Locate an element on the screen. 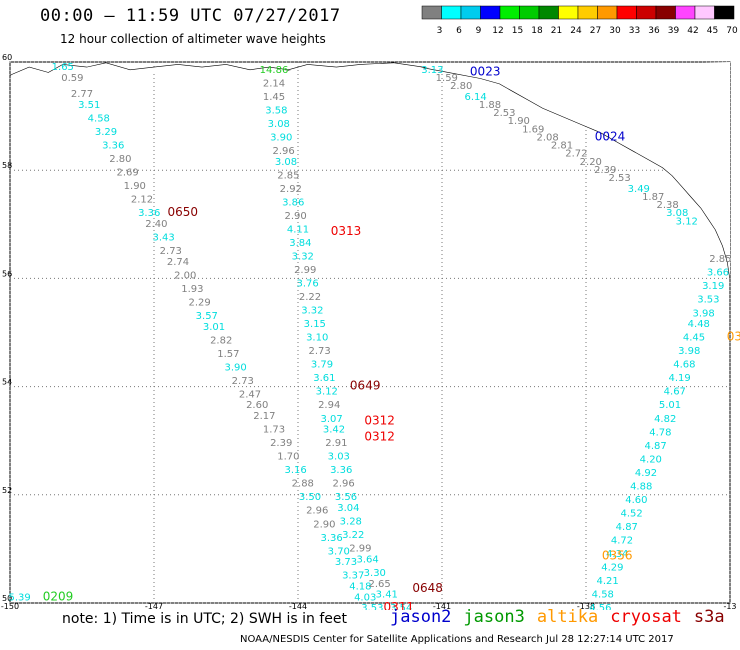 The image size is (740, 650). satellite-jason2: jason2 is located at coordinates (421, 617).